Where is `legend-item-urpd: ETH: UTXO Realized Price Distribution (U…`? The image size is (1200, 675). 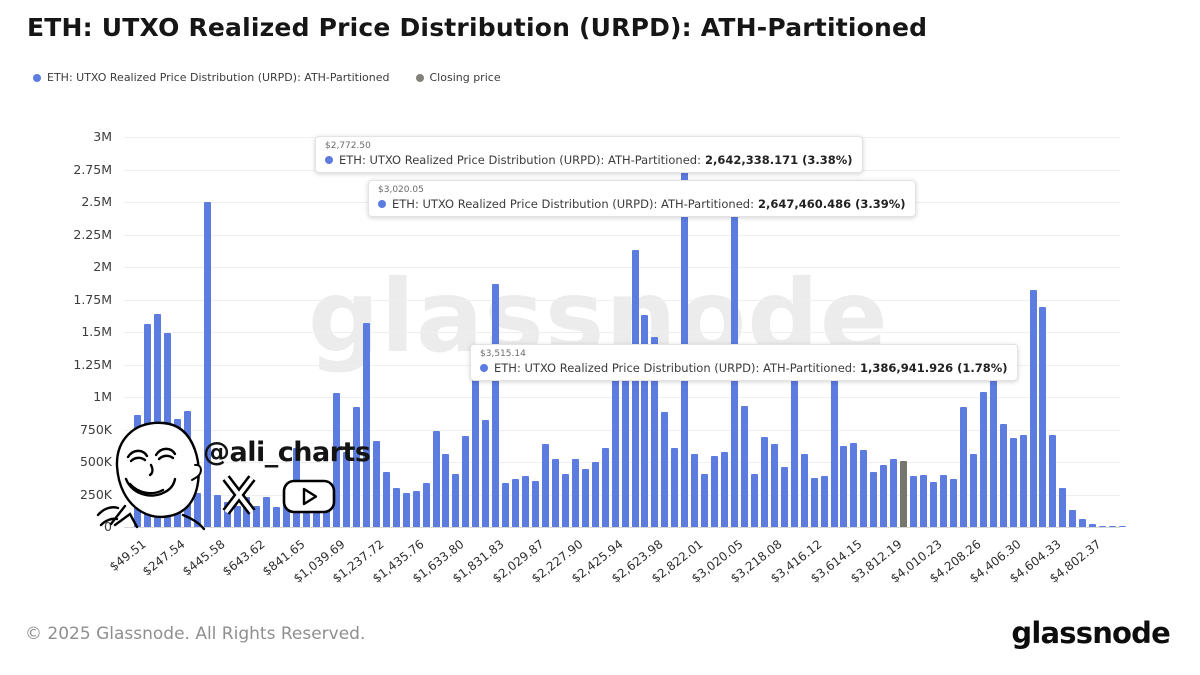 legend-item-urpd: ETH: UTXO Realized Price Distribution (U… is located at coordinates (211, 77).